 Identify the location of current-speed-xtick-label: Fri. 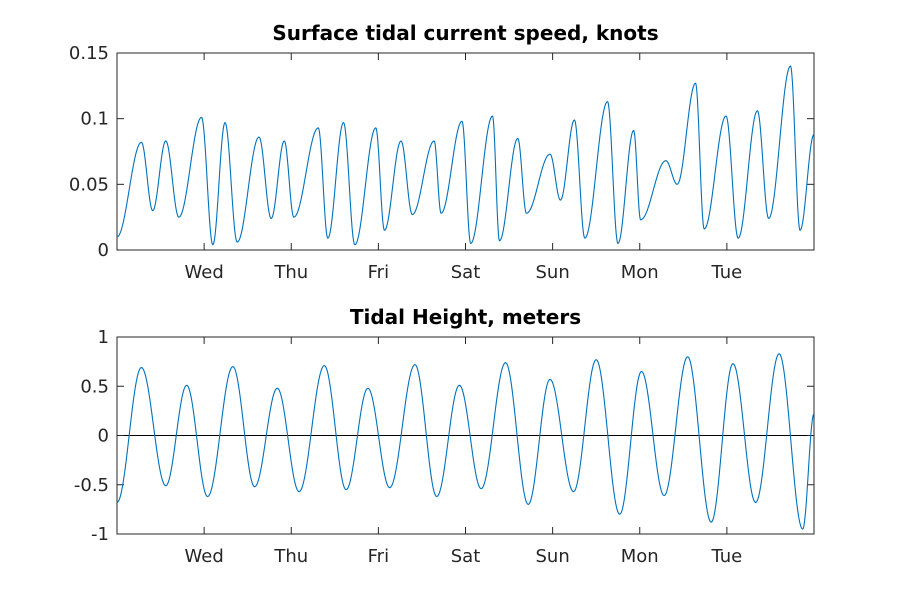
(378, 272).